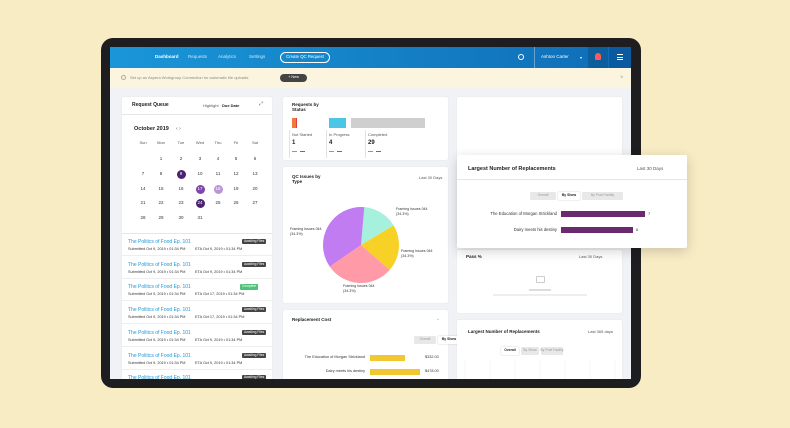 The width and height of the screenshot is (790, 428). Describe the element at coordinates (200, 142) in the screenshot. I see `weekday: Wed` at that location.